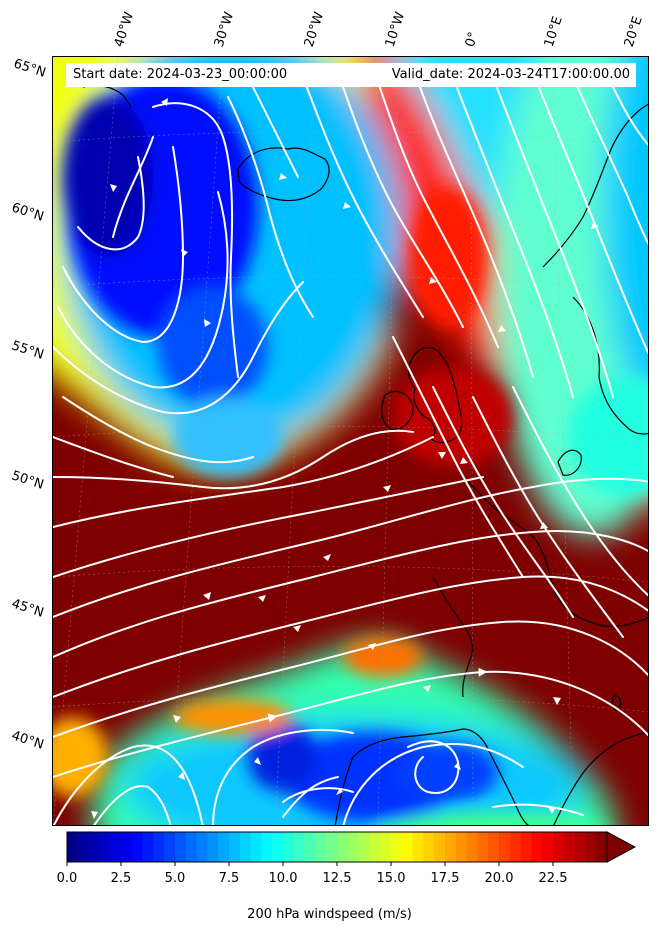 This screenshot has height=936, width=659. Describe the element at coordinates (27, 608) in the screenshot. I see `latitude-label: 45°N` at that location.